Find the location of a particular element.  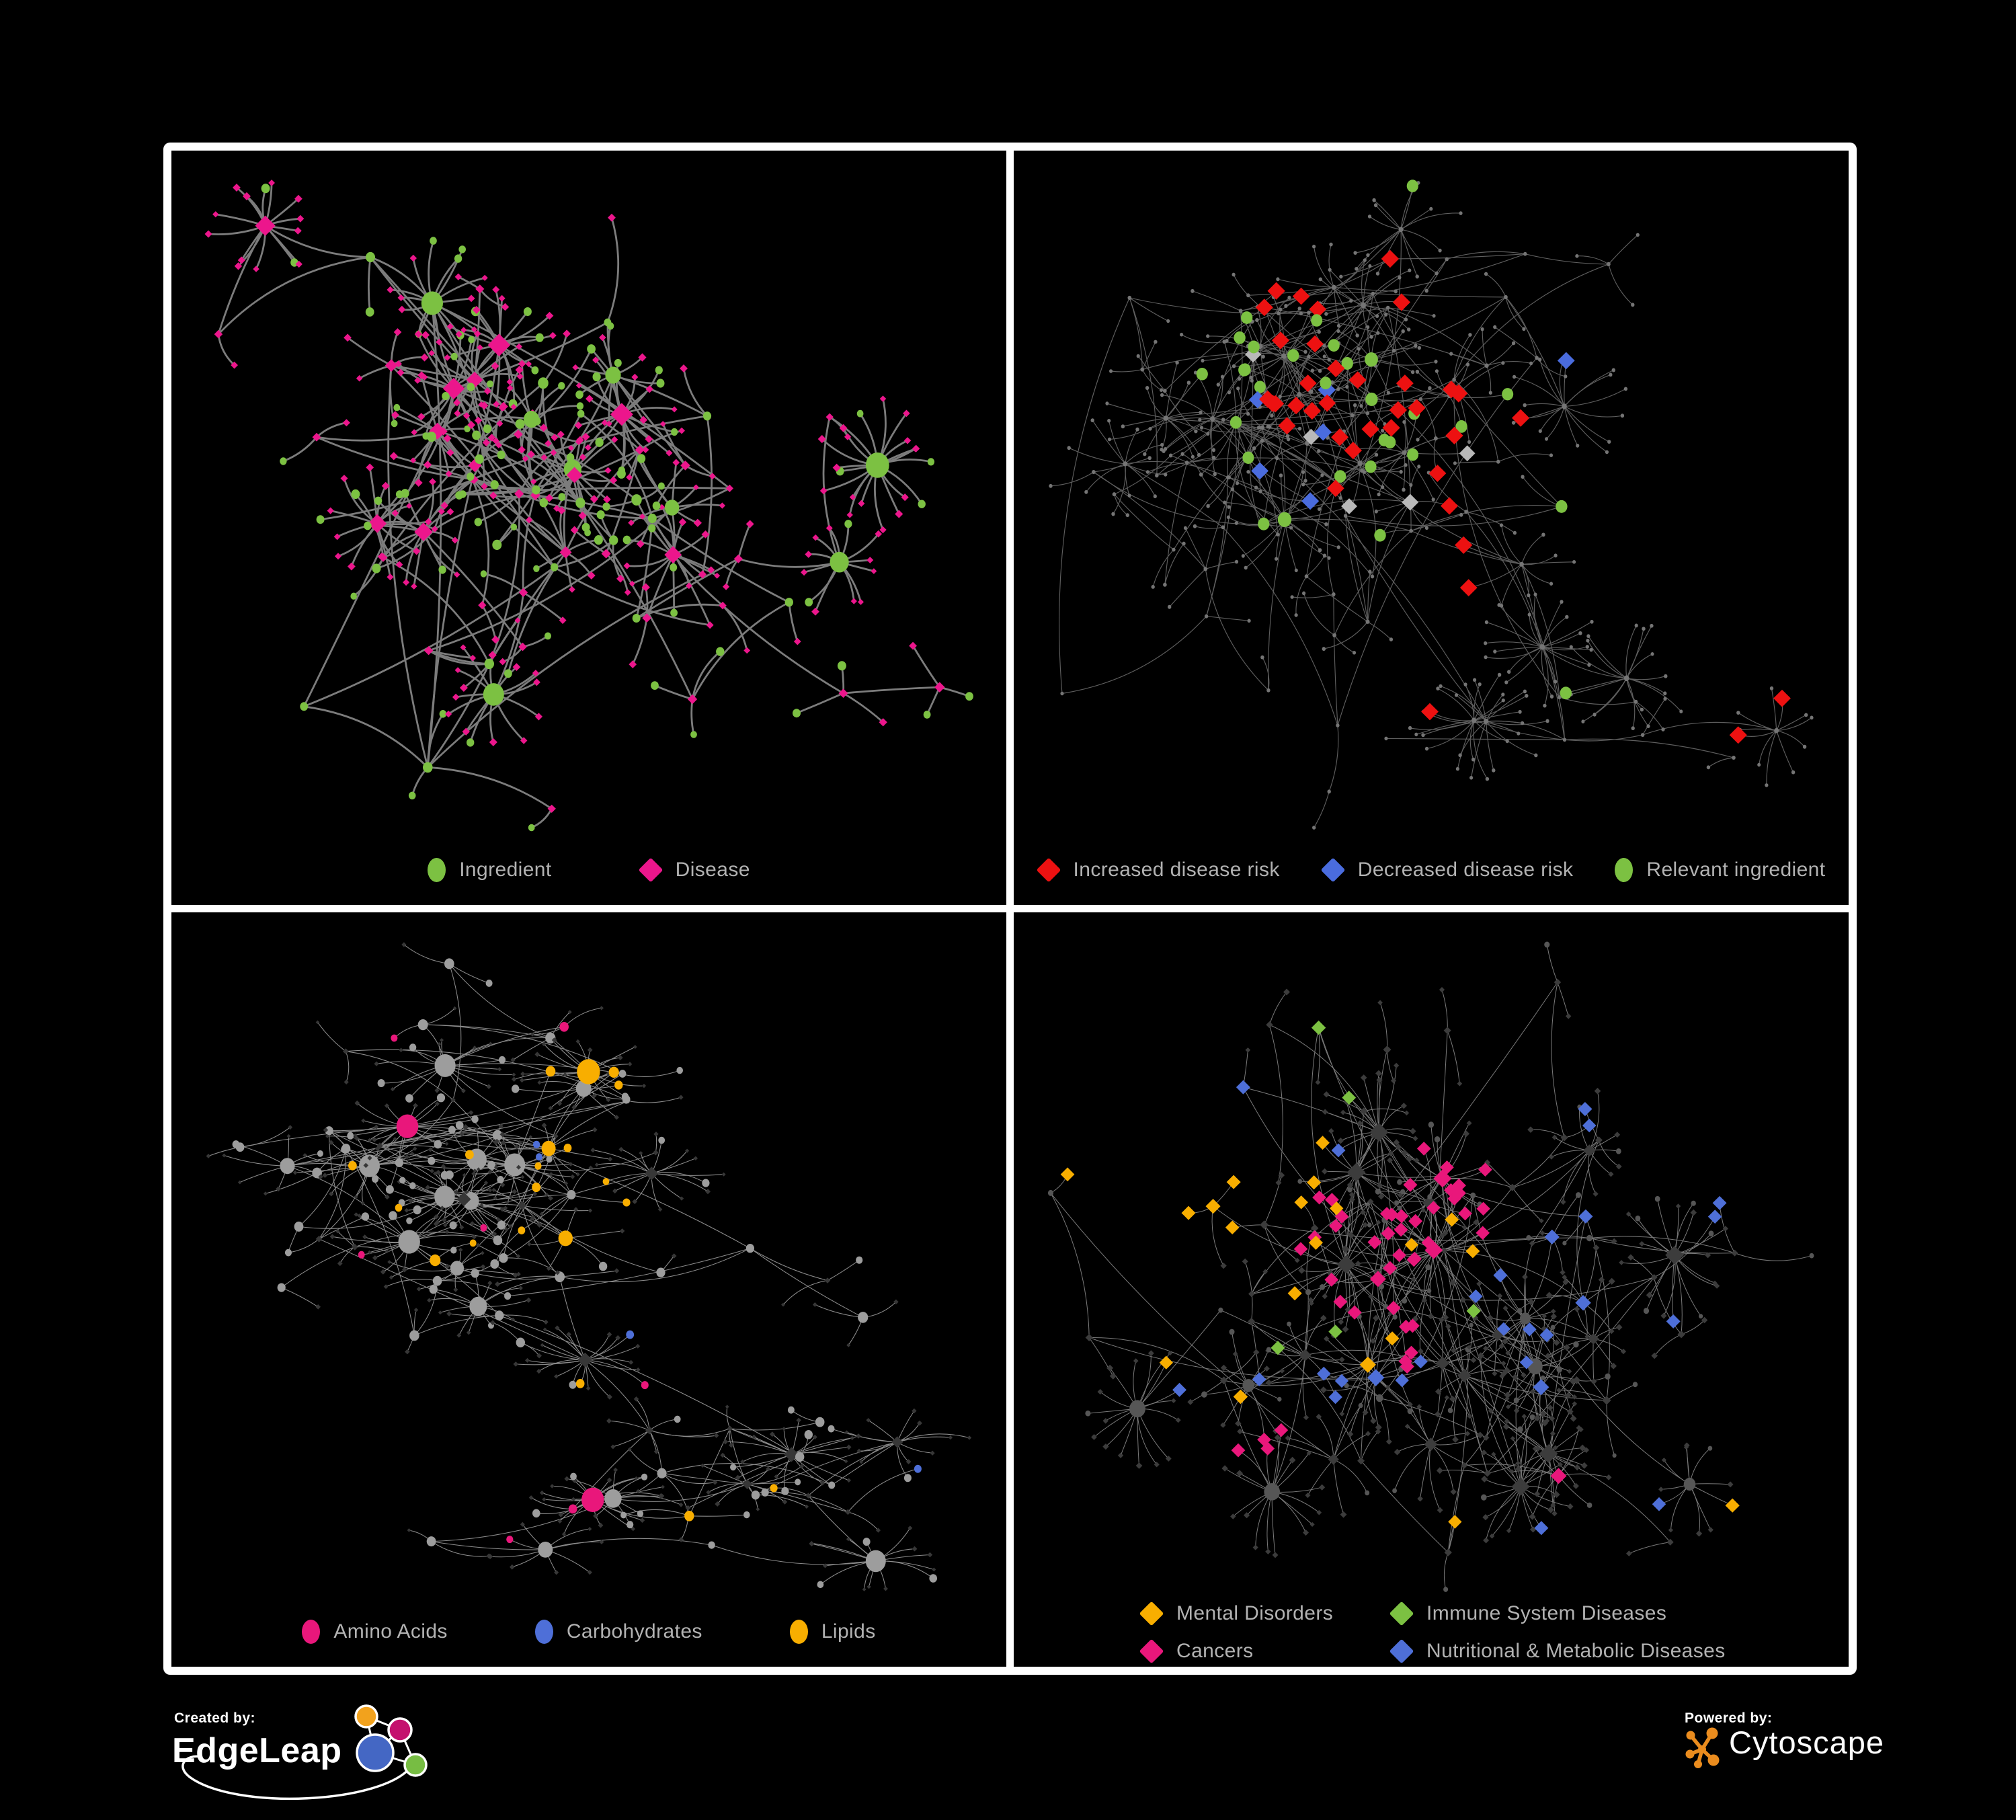

legend-label-carbohydrates: Carbohydrates is located at coordinates (634, 1631).